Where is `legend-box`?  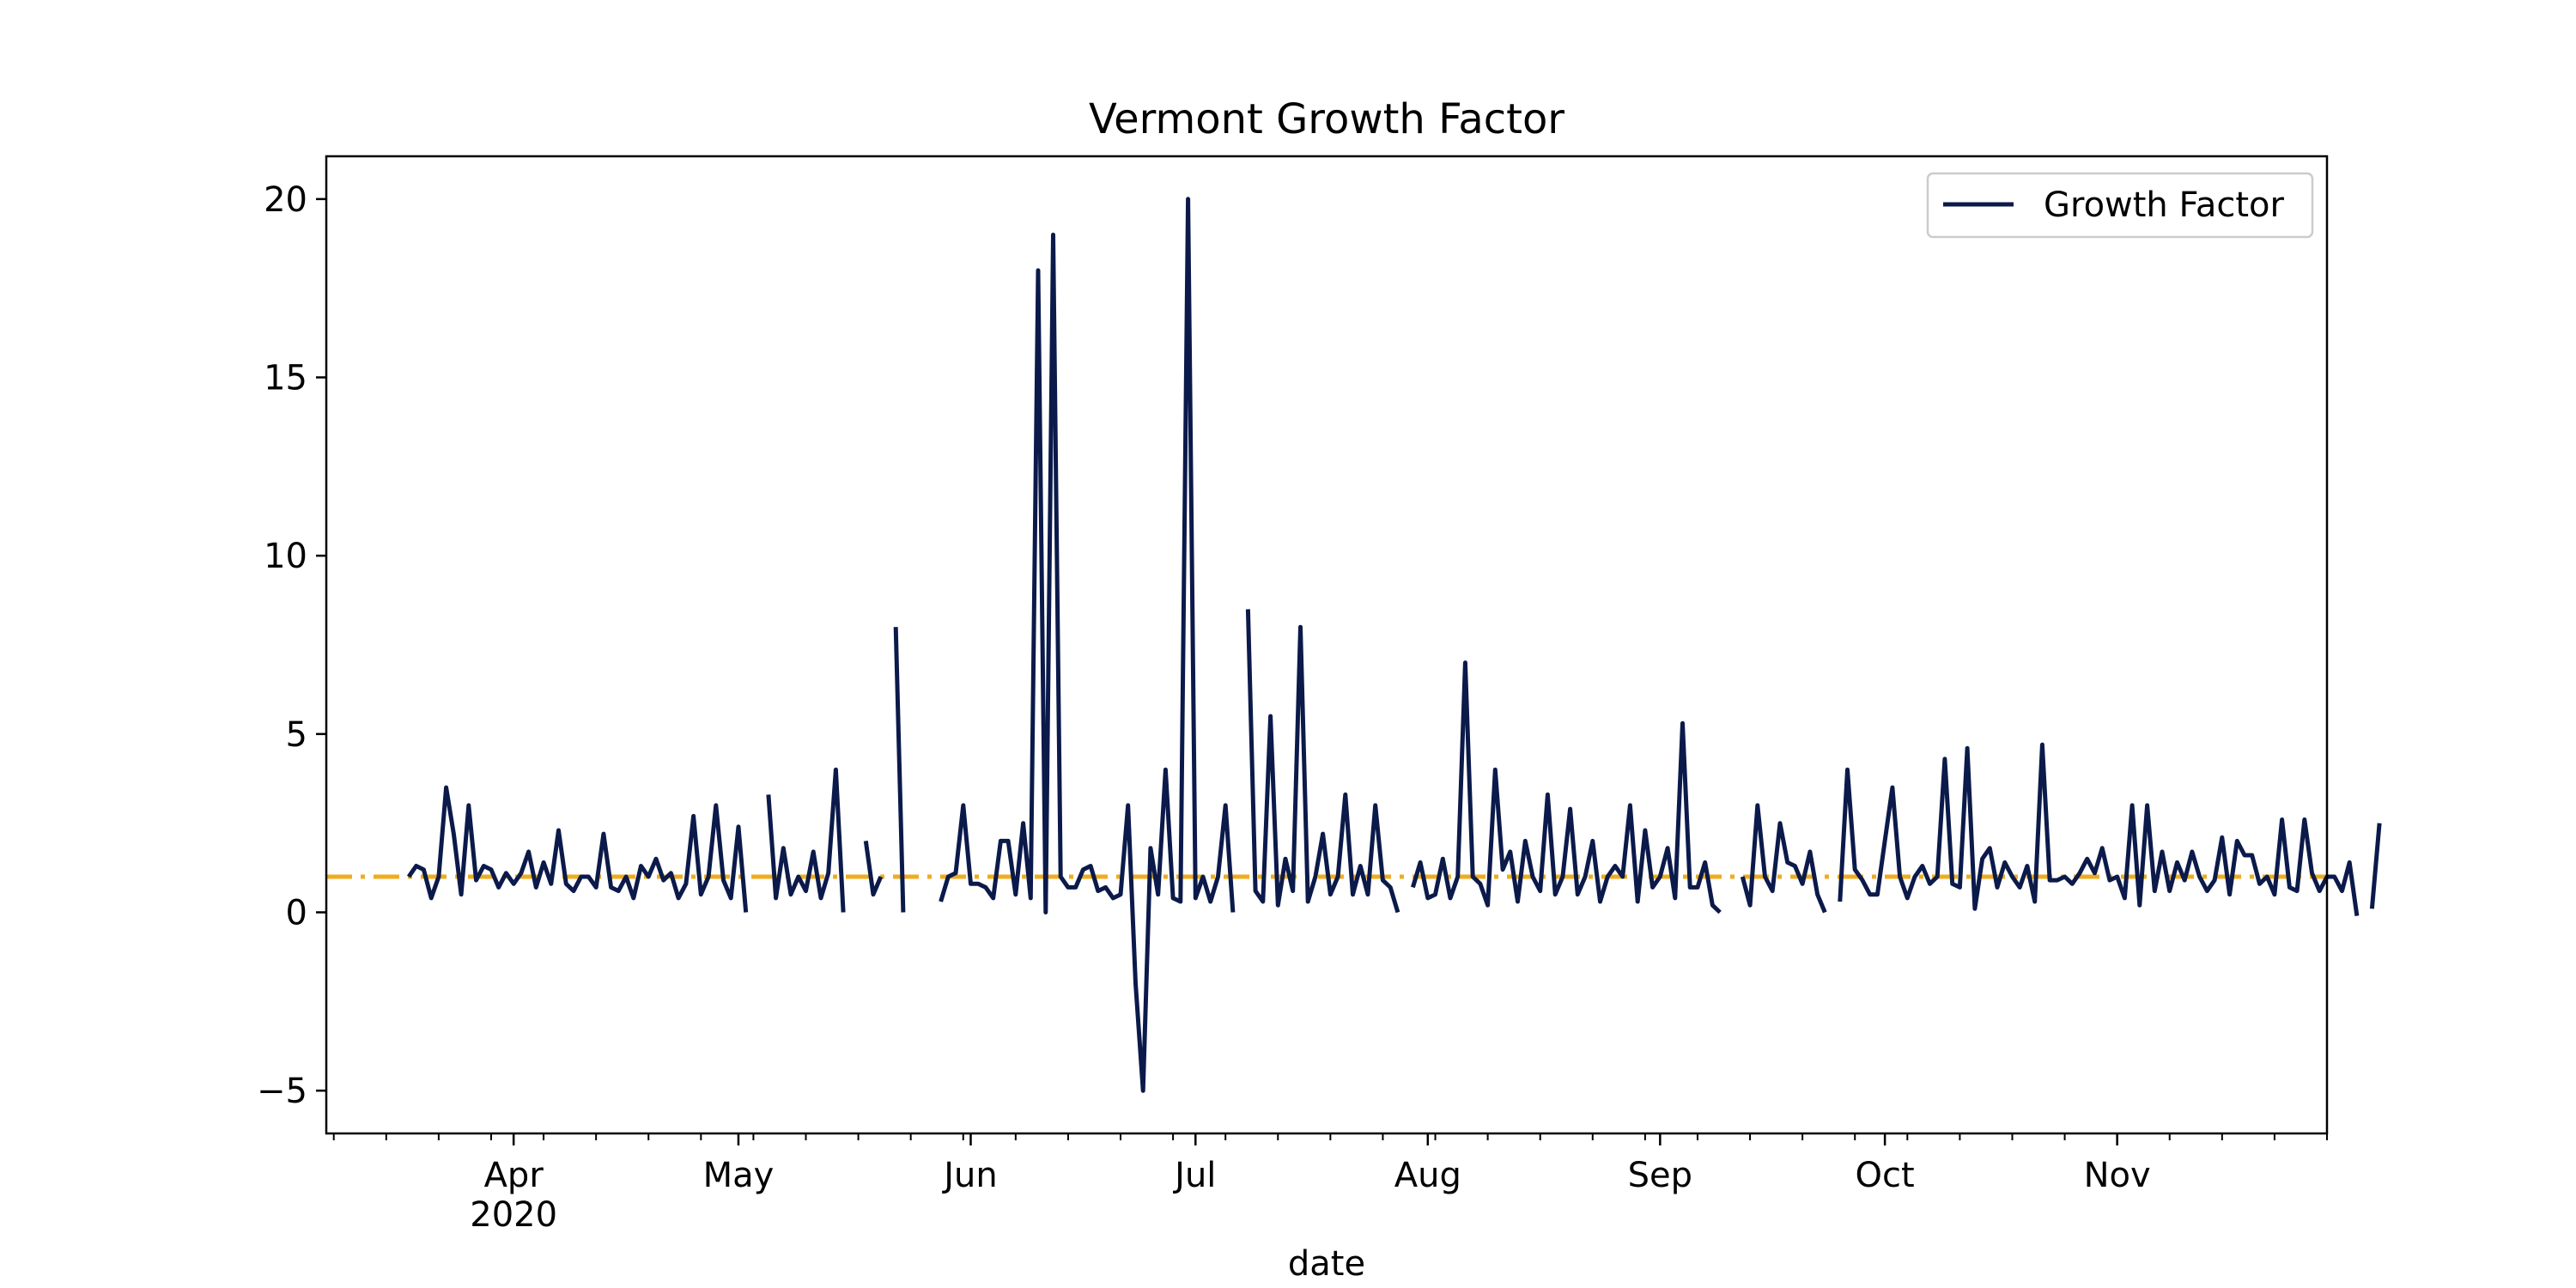
legend-box is located at coordinates (2120, 206).